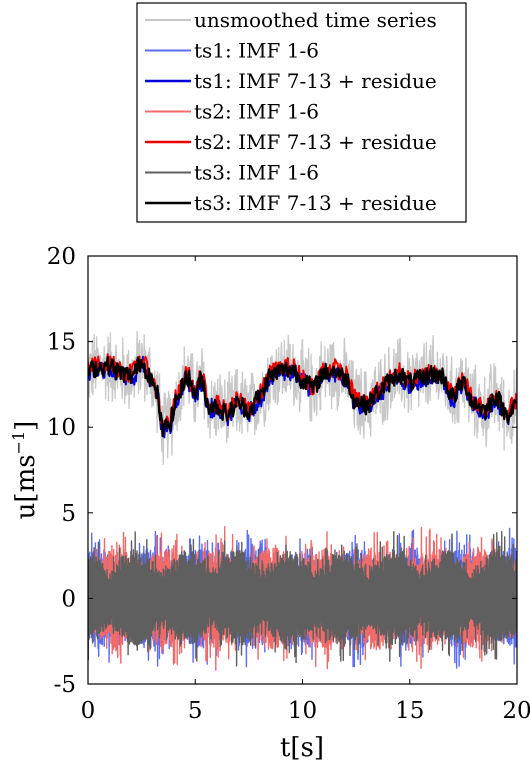 This screenshot has width=530, height=762. I want to click on x-axis-label: t[s], so click(302, 747).